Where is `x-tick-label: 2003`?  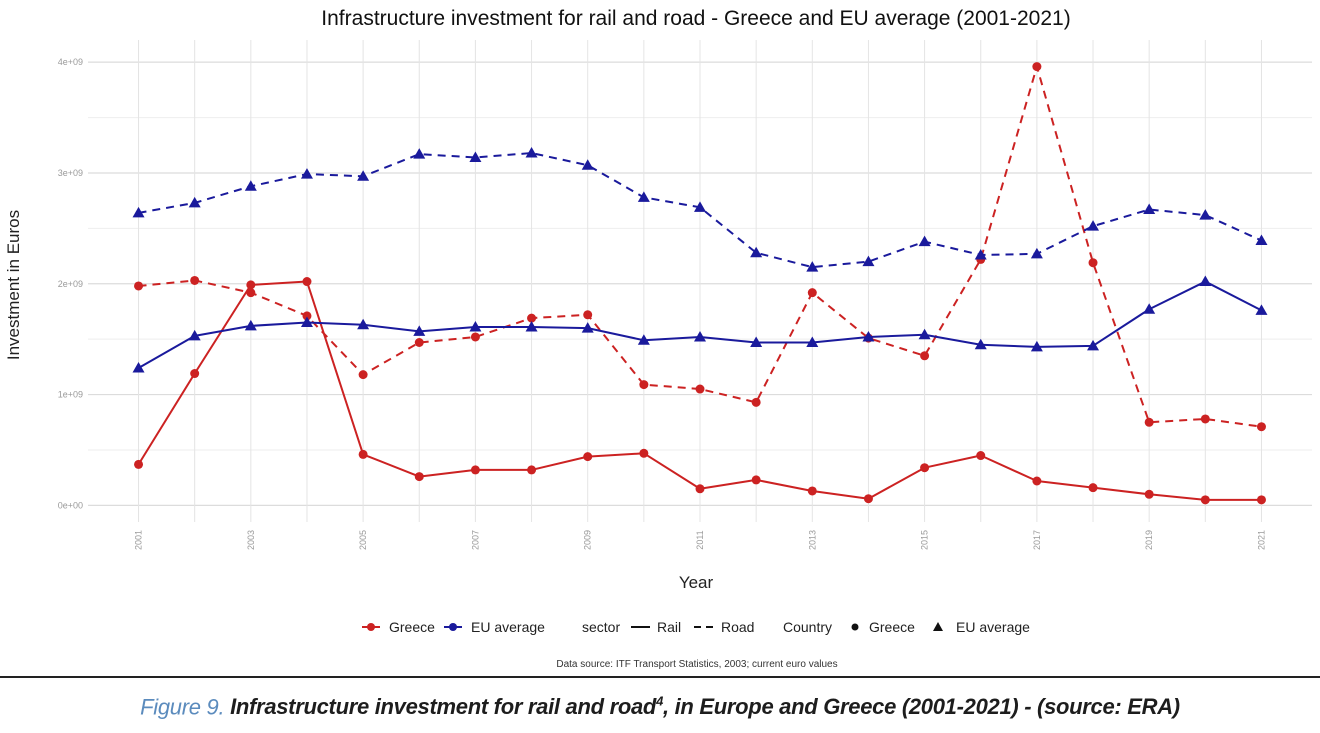 x-tick-label: 2003 is located at coordinates (251, 540).